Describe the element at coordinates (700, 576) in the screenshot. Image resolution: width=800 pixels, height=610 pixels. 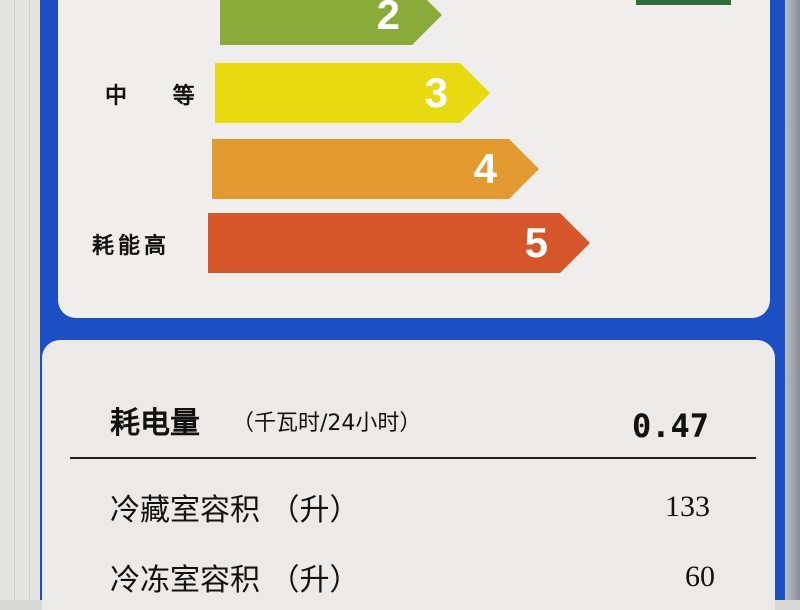
I see `freezer-volume-value: 60` at that location.